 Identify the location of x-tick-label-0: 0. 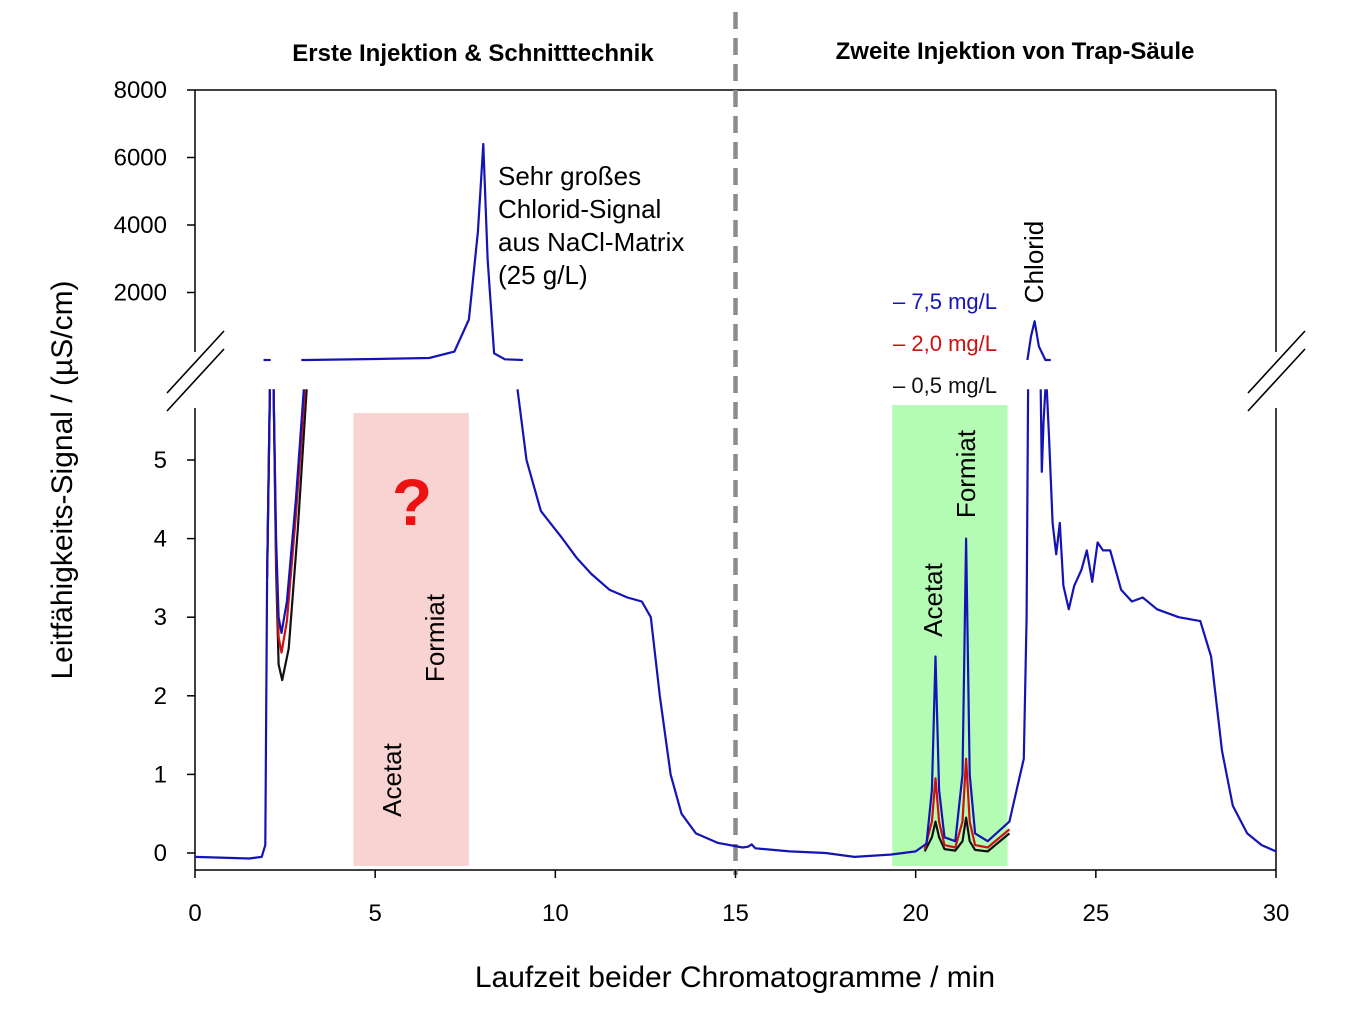
(194, 913).